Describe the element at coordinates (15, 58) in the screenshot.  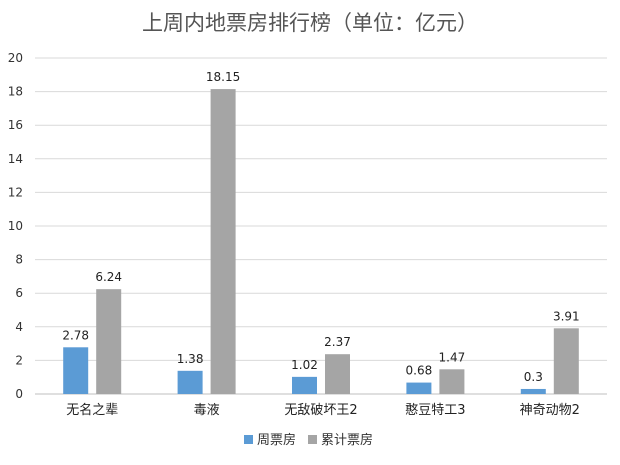
I see `y-tick-label: 20` at that location.